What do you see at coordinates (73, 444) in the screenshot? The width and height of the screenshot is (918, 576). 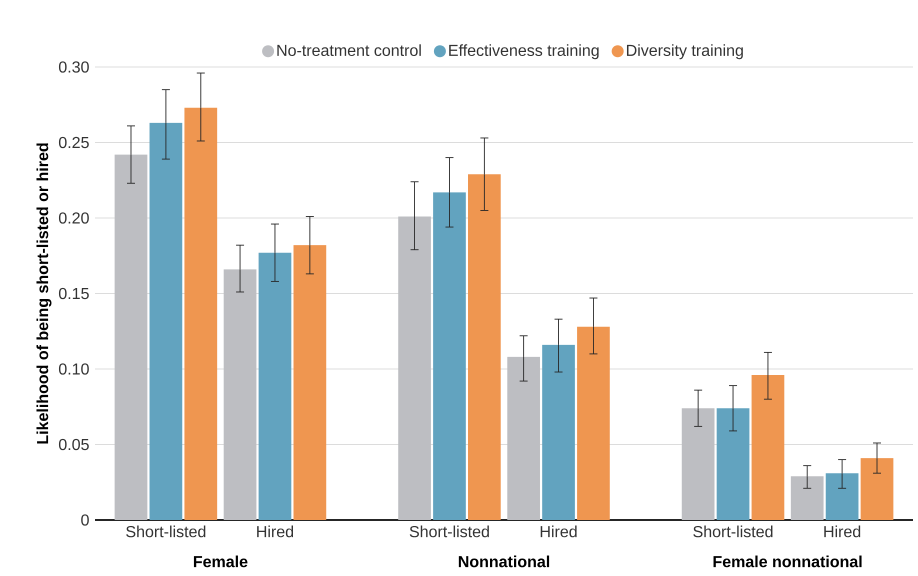 I see `y-tick-label: 0.05` at bounding box center [73, 444].